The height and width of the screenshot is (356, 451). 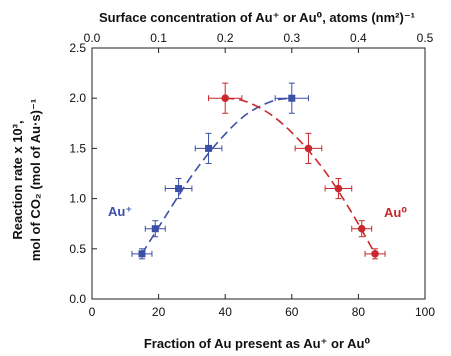 What do you see at coordinates (77, 249) in the screenshot?
I see `y-tick-label: 0.5` at bounding box center [77, 249].